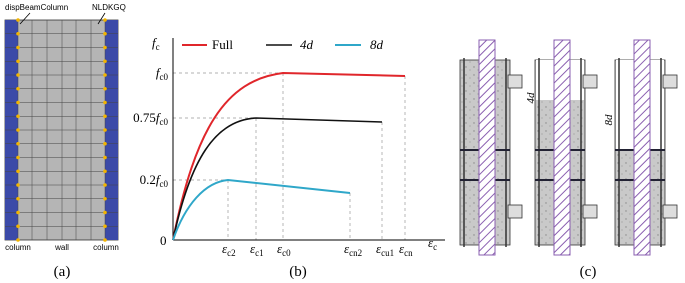  What do you see at coordinates (36, 7) in the screenshot?
I see `label-dispbeamcolumn: dispBeamColumn` at bounding box center [36, 7].